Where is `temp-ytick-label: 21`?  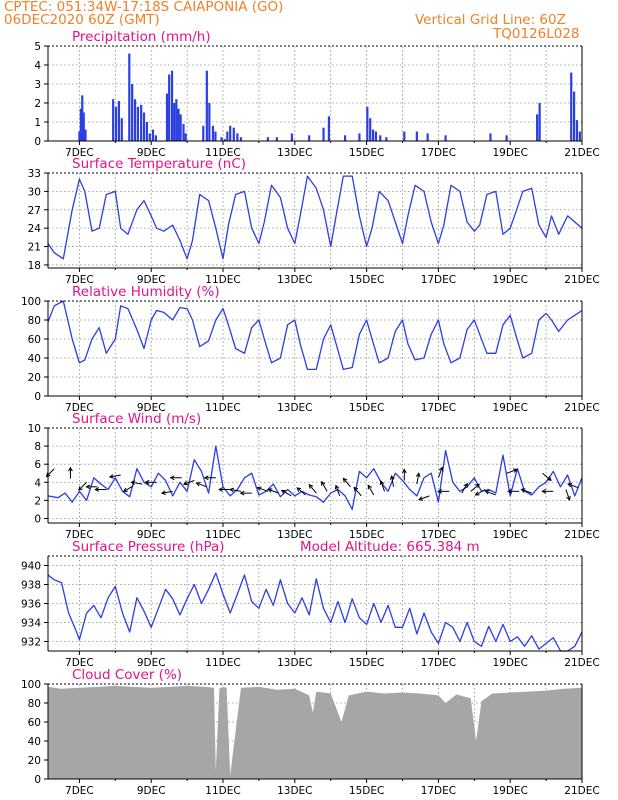
temp-ytick-label: 21 is located at coordinates (34, 248).